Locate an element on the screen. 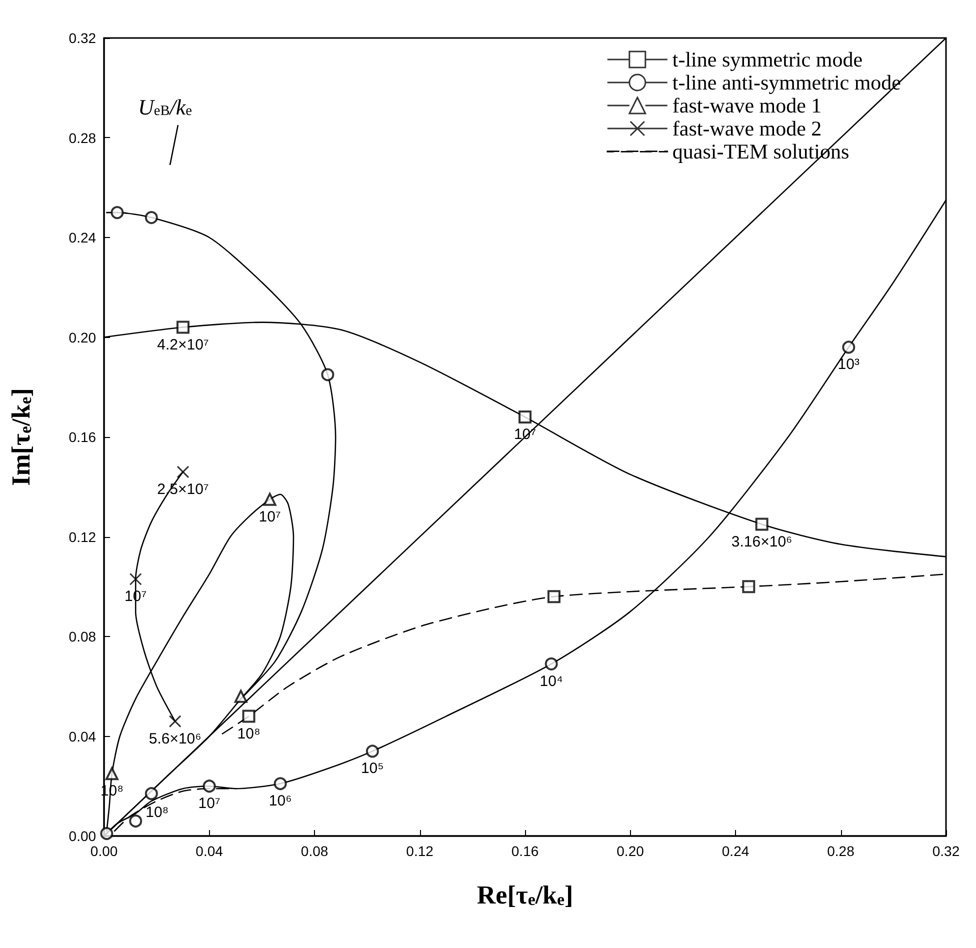 The height and width of the screenshot is (948, 976). x-axis-title: Re[τe/ke] is located at coordinates (525, 895).